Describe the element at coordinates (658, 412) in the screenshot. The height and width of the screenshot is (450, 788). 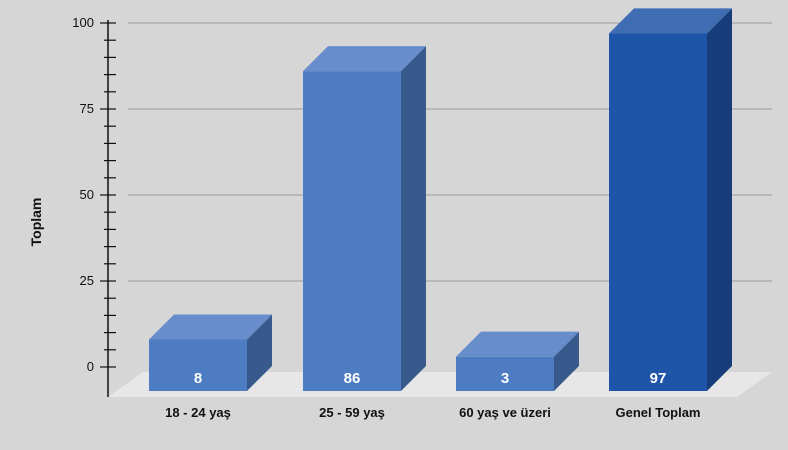
I see `x-tick-label: Genel Toplam` at that location.